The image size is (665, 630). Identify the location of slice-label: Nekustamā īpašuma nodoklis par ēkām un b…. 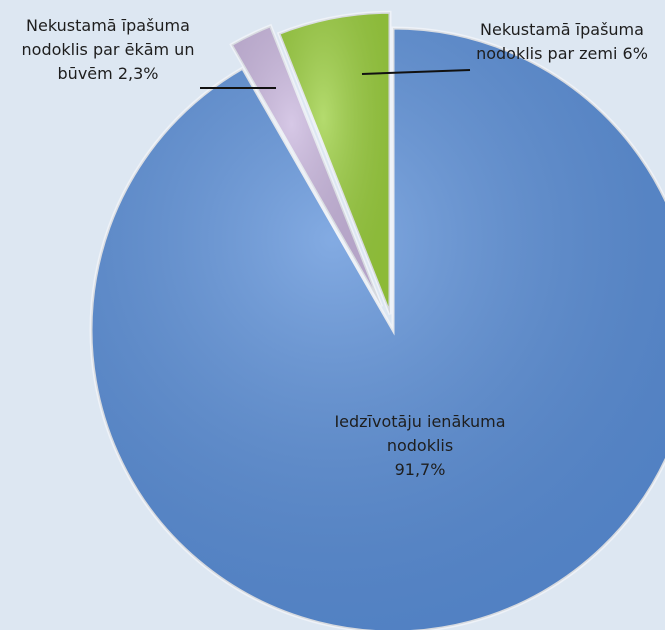
(108, 49).